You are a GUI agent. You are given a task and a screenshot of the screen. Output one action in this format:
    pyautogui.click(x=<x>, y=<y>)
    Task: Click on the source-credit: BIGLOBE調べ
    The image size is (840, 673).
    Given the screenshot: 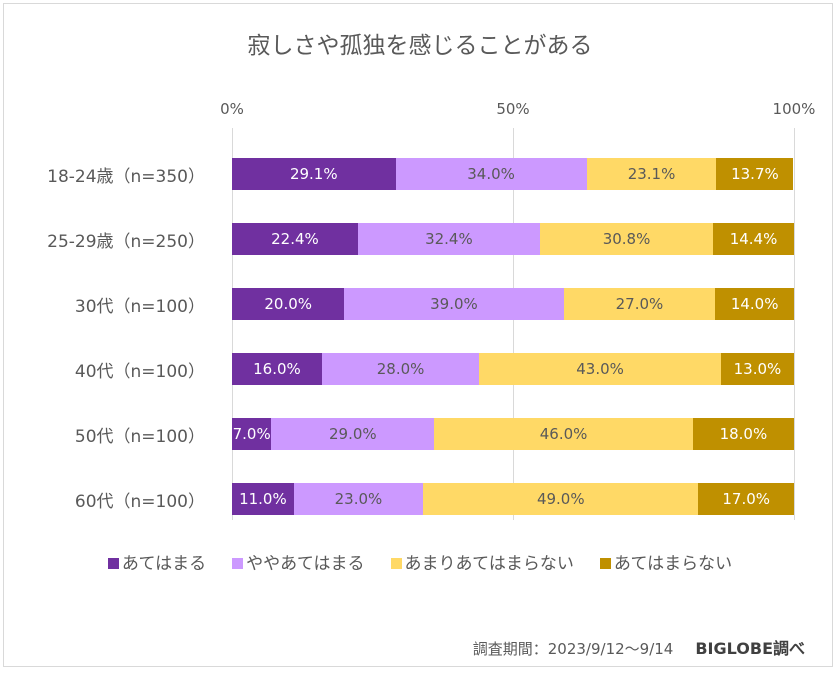 What is the action you would take?
    pyautogui.click(x=750, y=648)
    